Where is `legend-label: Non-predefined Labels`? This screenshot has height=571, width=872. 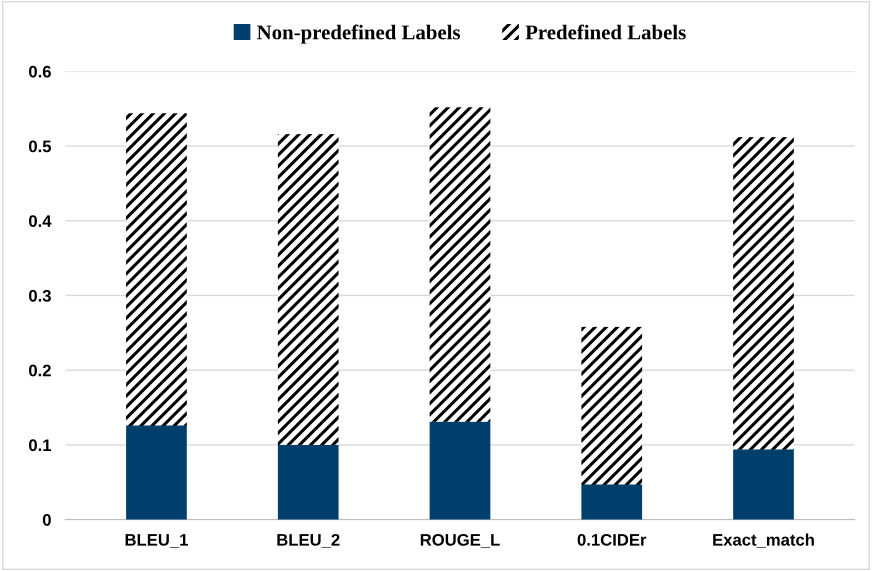 legend-label: Non-predefined Labels is located at coordinates (358, 34).